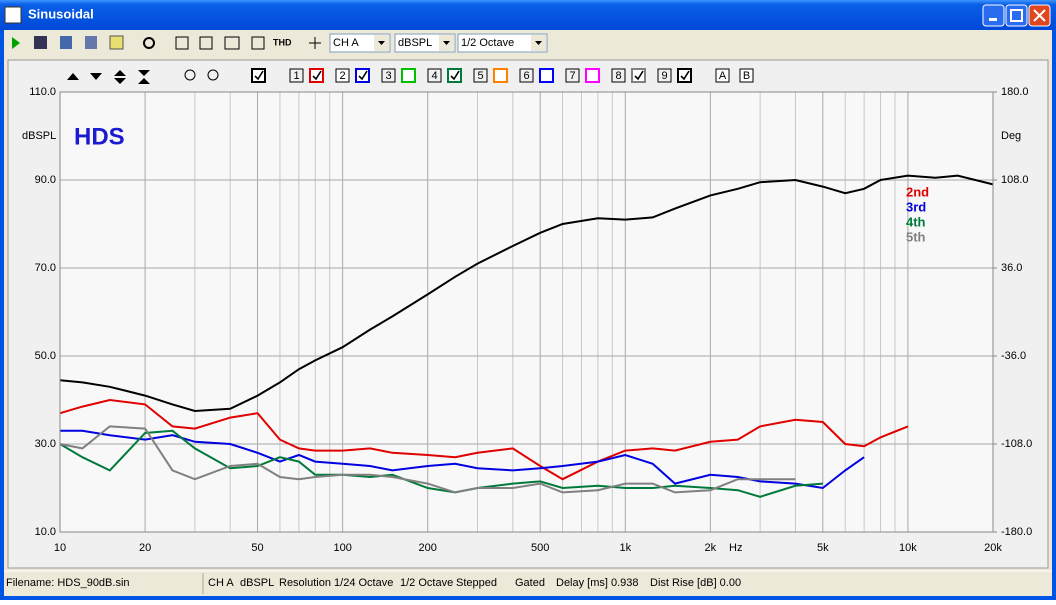  I want to click on trace-number: 5, so click(480, 76).